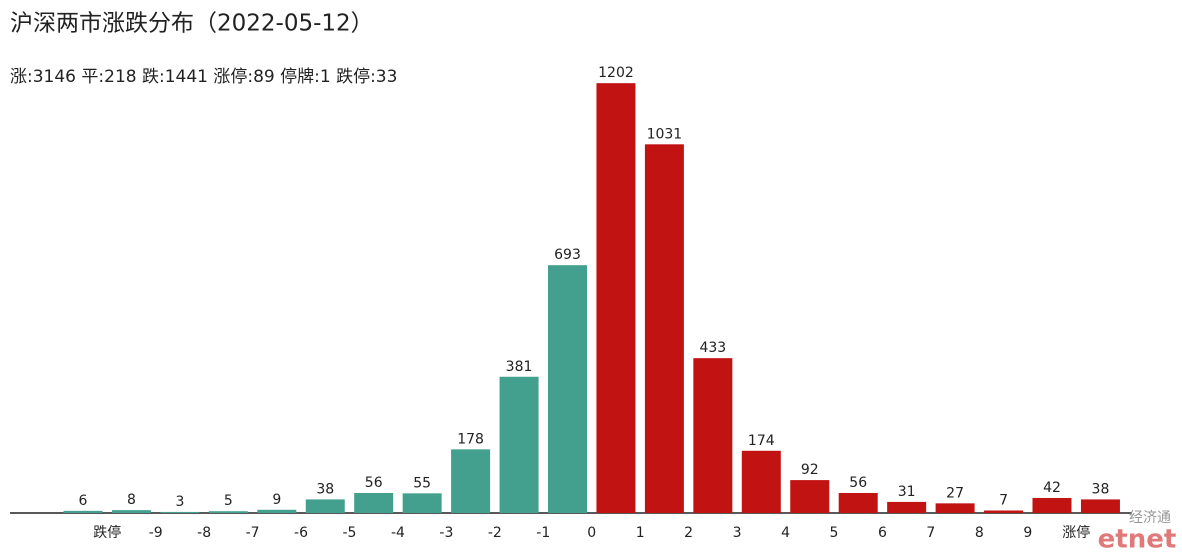 The width and height of the screenshot is (1182, 553). I want to click on x-tick-label: 9, so click(1027, 533).